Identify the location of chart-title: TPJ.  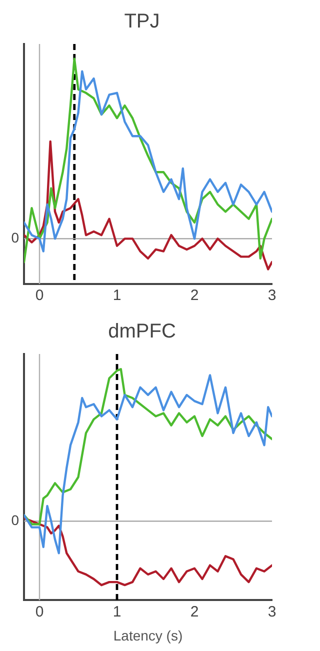
(142, 21).